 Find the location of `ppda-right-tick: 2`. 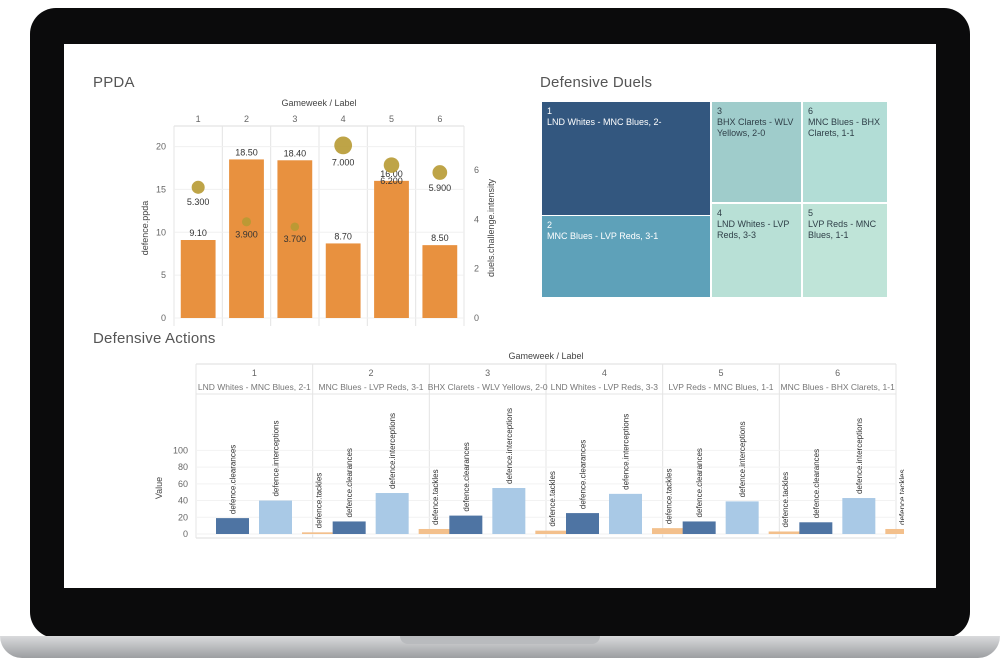

ppda-right-tick: 2 is located at coordinates (476, 269).